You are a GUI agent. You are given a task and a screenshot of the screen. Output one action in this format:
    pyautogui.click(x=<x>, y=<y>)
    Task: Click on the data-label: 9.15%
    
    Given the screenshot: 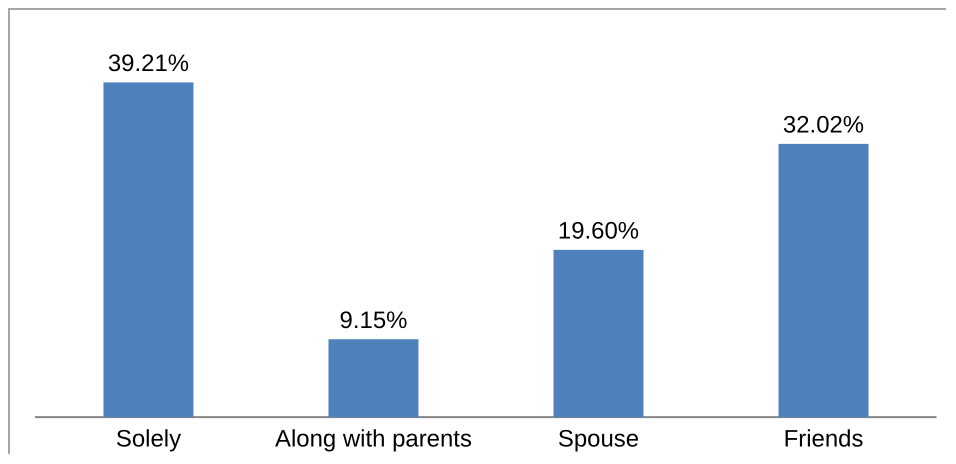 What is the action you would take?
    pyautogui.click(x=374, y=320)
    